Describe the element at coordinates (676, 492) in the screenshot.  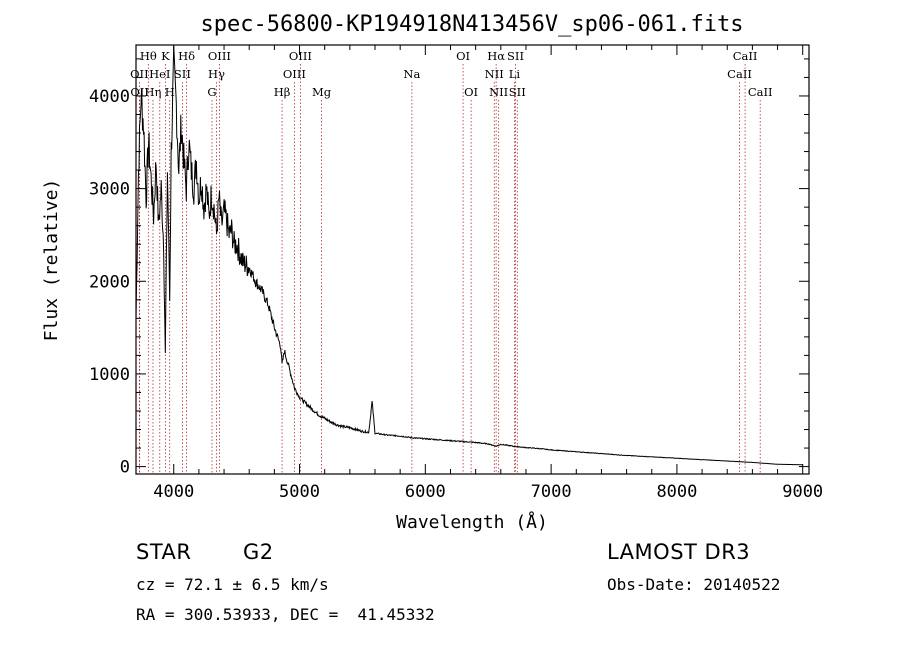
I see `x-tick-label: 8000` at that location.